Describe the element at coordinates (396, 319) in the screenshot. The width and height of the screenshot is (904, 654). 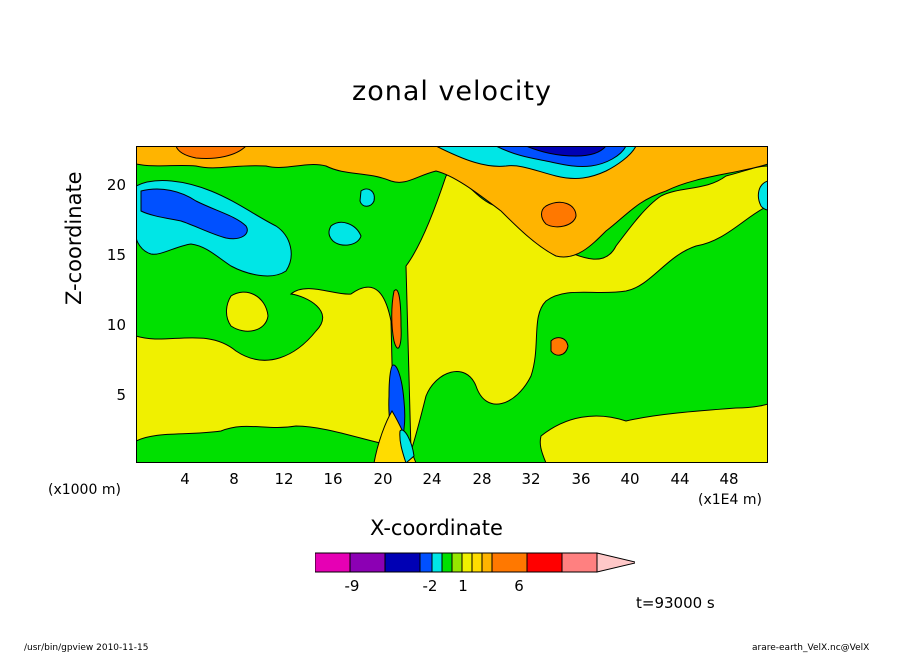
I see `field-plume-orange` at that location.